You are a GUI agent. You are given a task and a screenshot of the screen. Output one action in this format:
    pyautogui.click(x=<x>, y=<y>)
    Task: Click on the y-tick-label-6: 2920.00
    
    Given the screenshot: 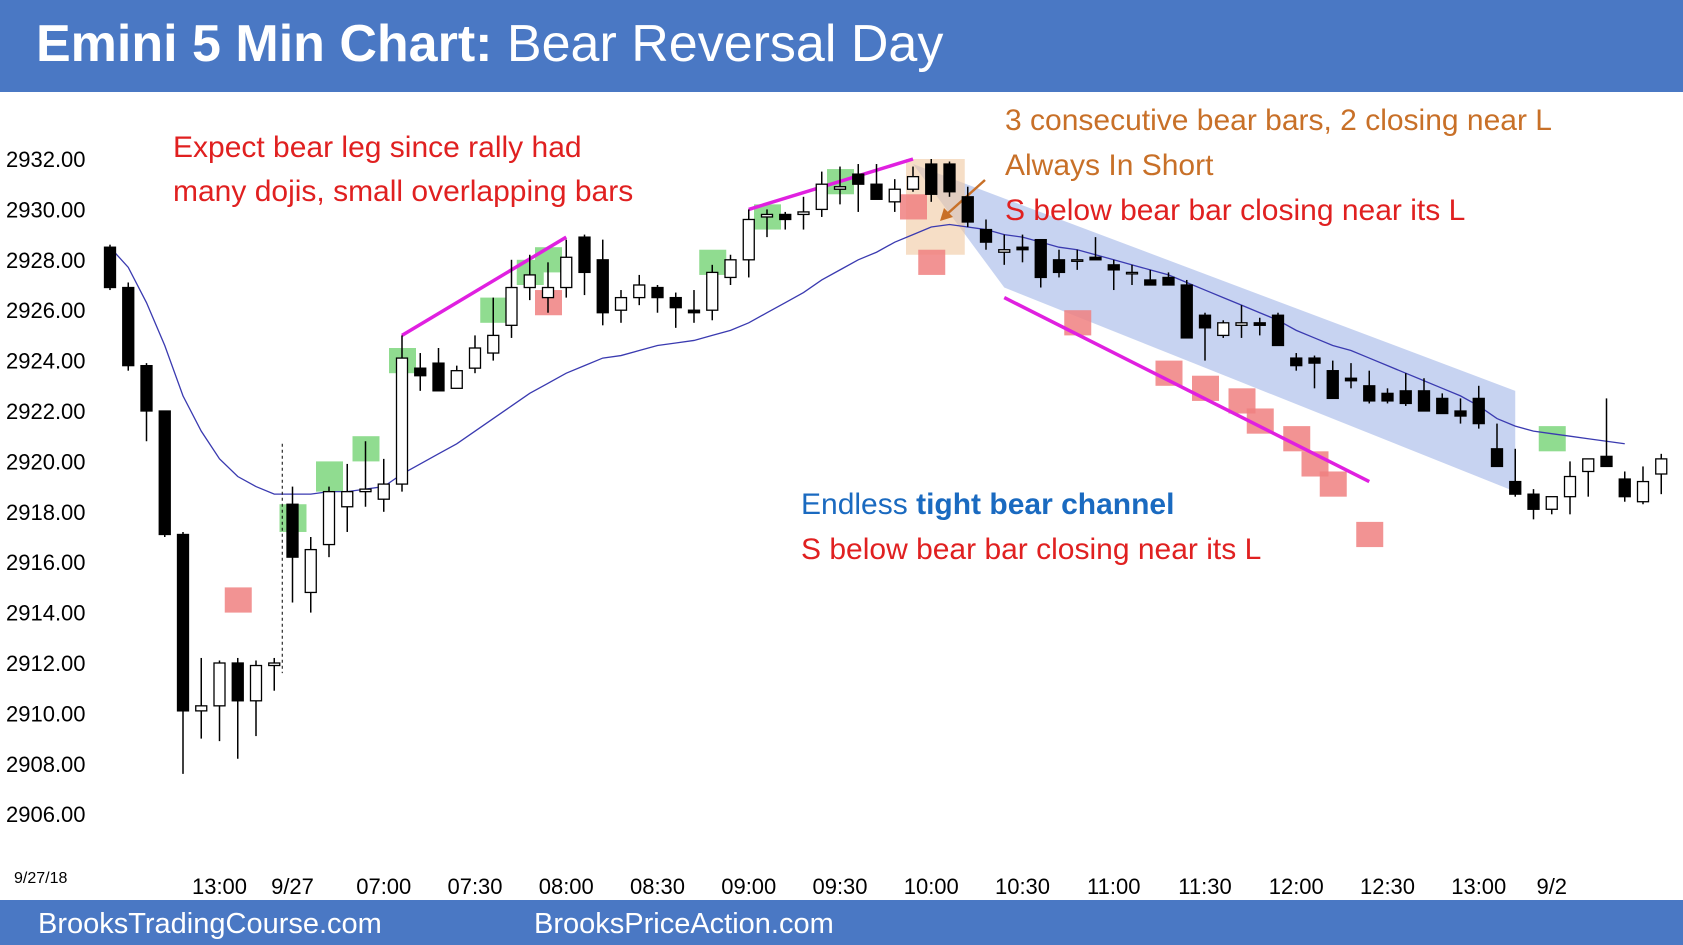 What is the action you would take?
    pyautogui.click(x=46, y=461)
    